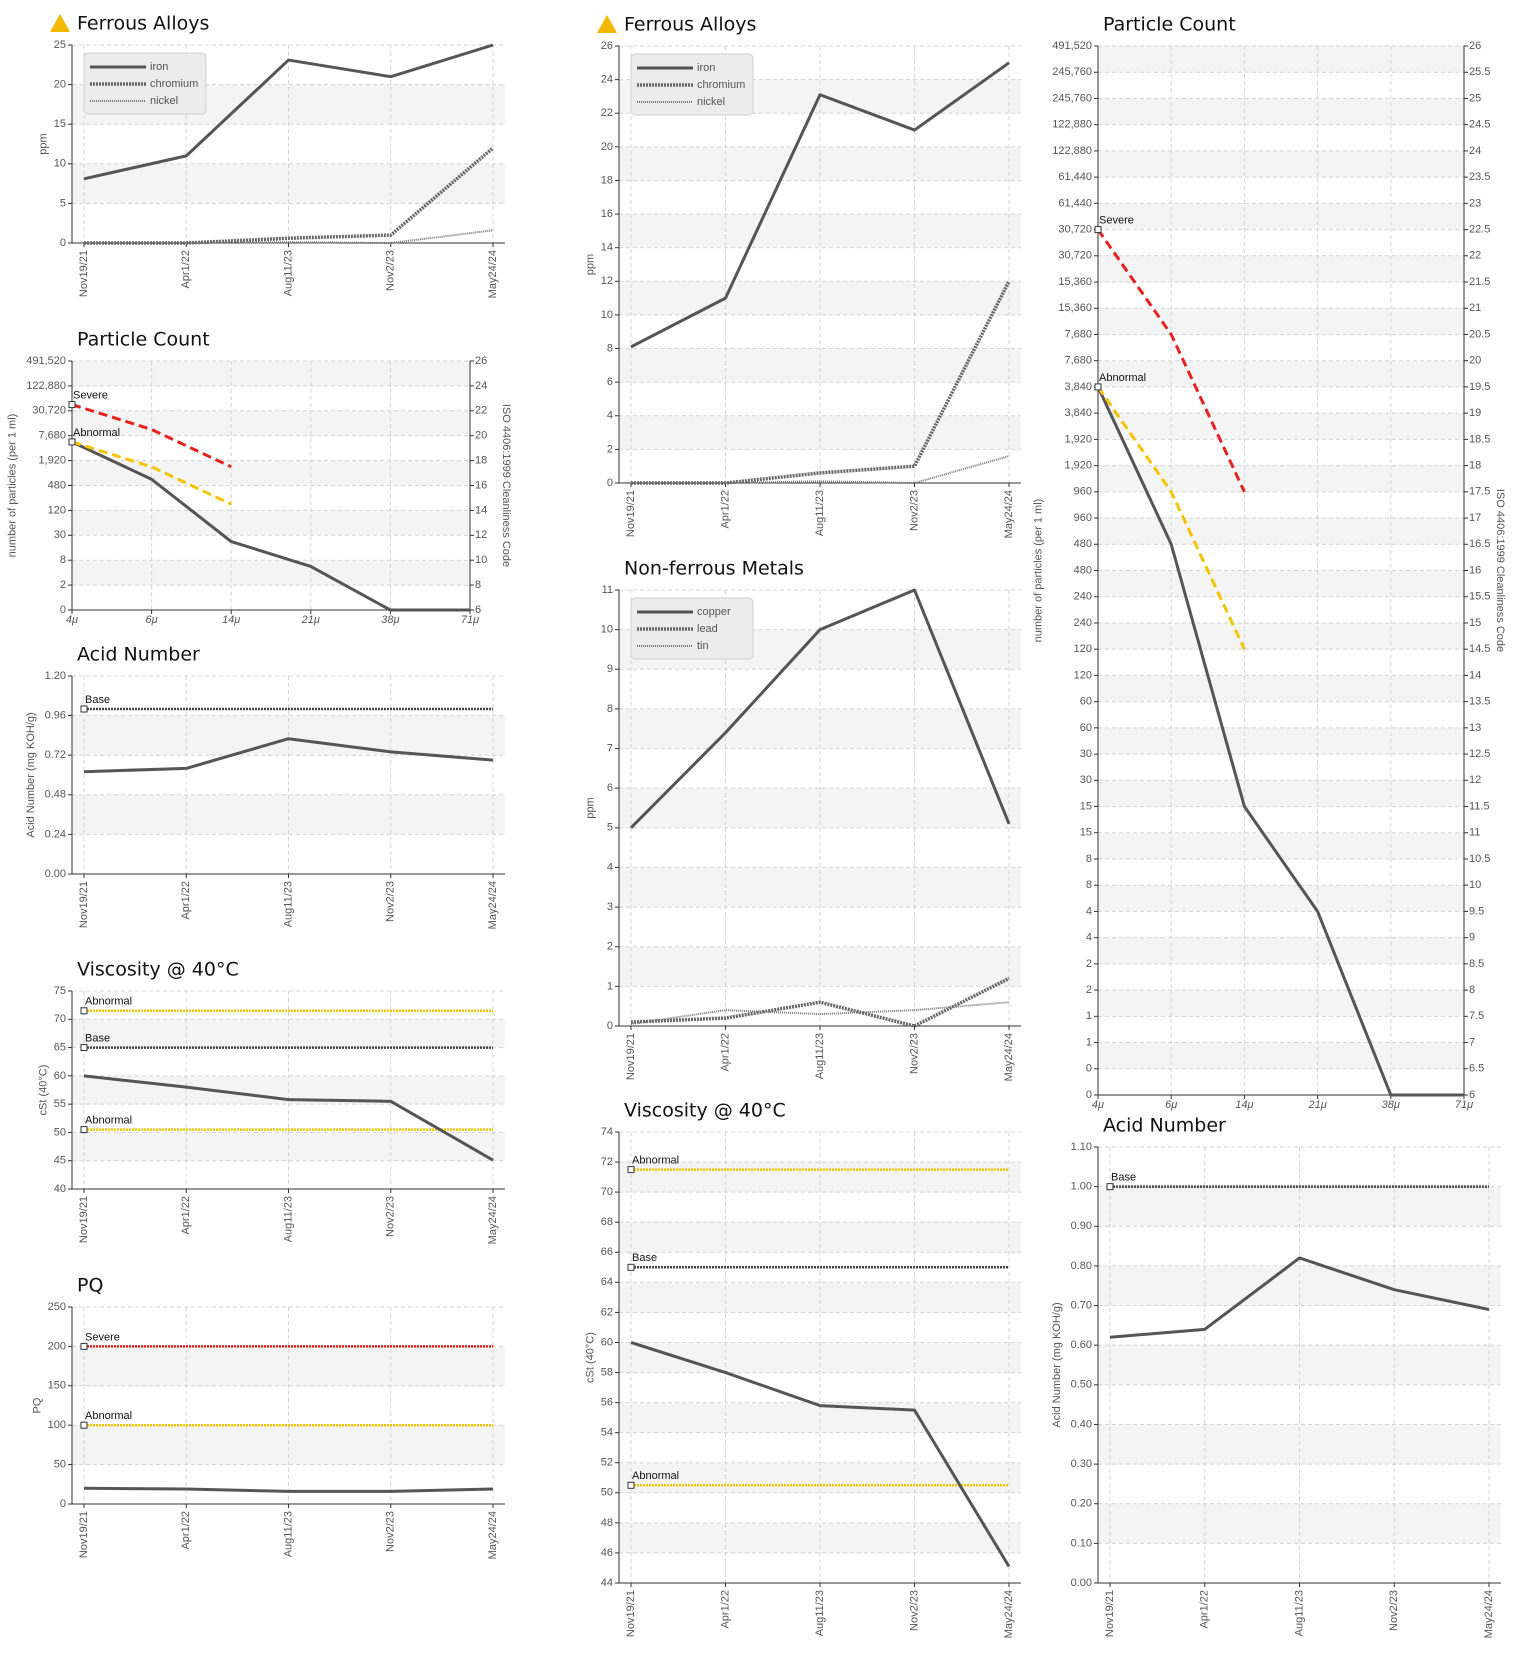  I want to click on y2-tick-label: 13, so click(1475, 728).